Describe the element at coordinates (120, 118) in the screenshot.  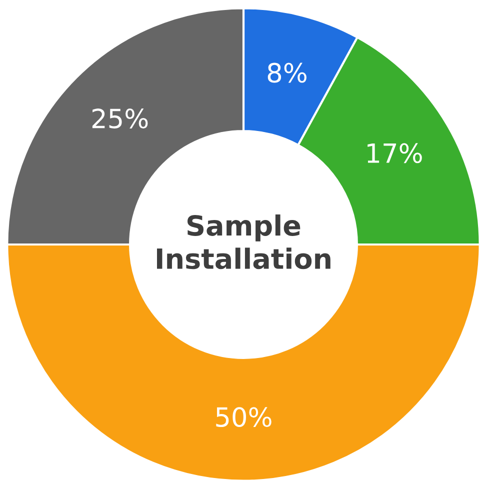
I see `data-label: 25%` at that location.